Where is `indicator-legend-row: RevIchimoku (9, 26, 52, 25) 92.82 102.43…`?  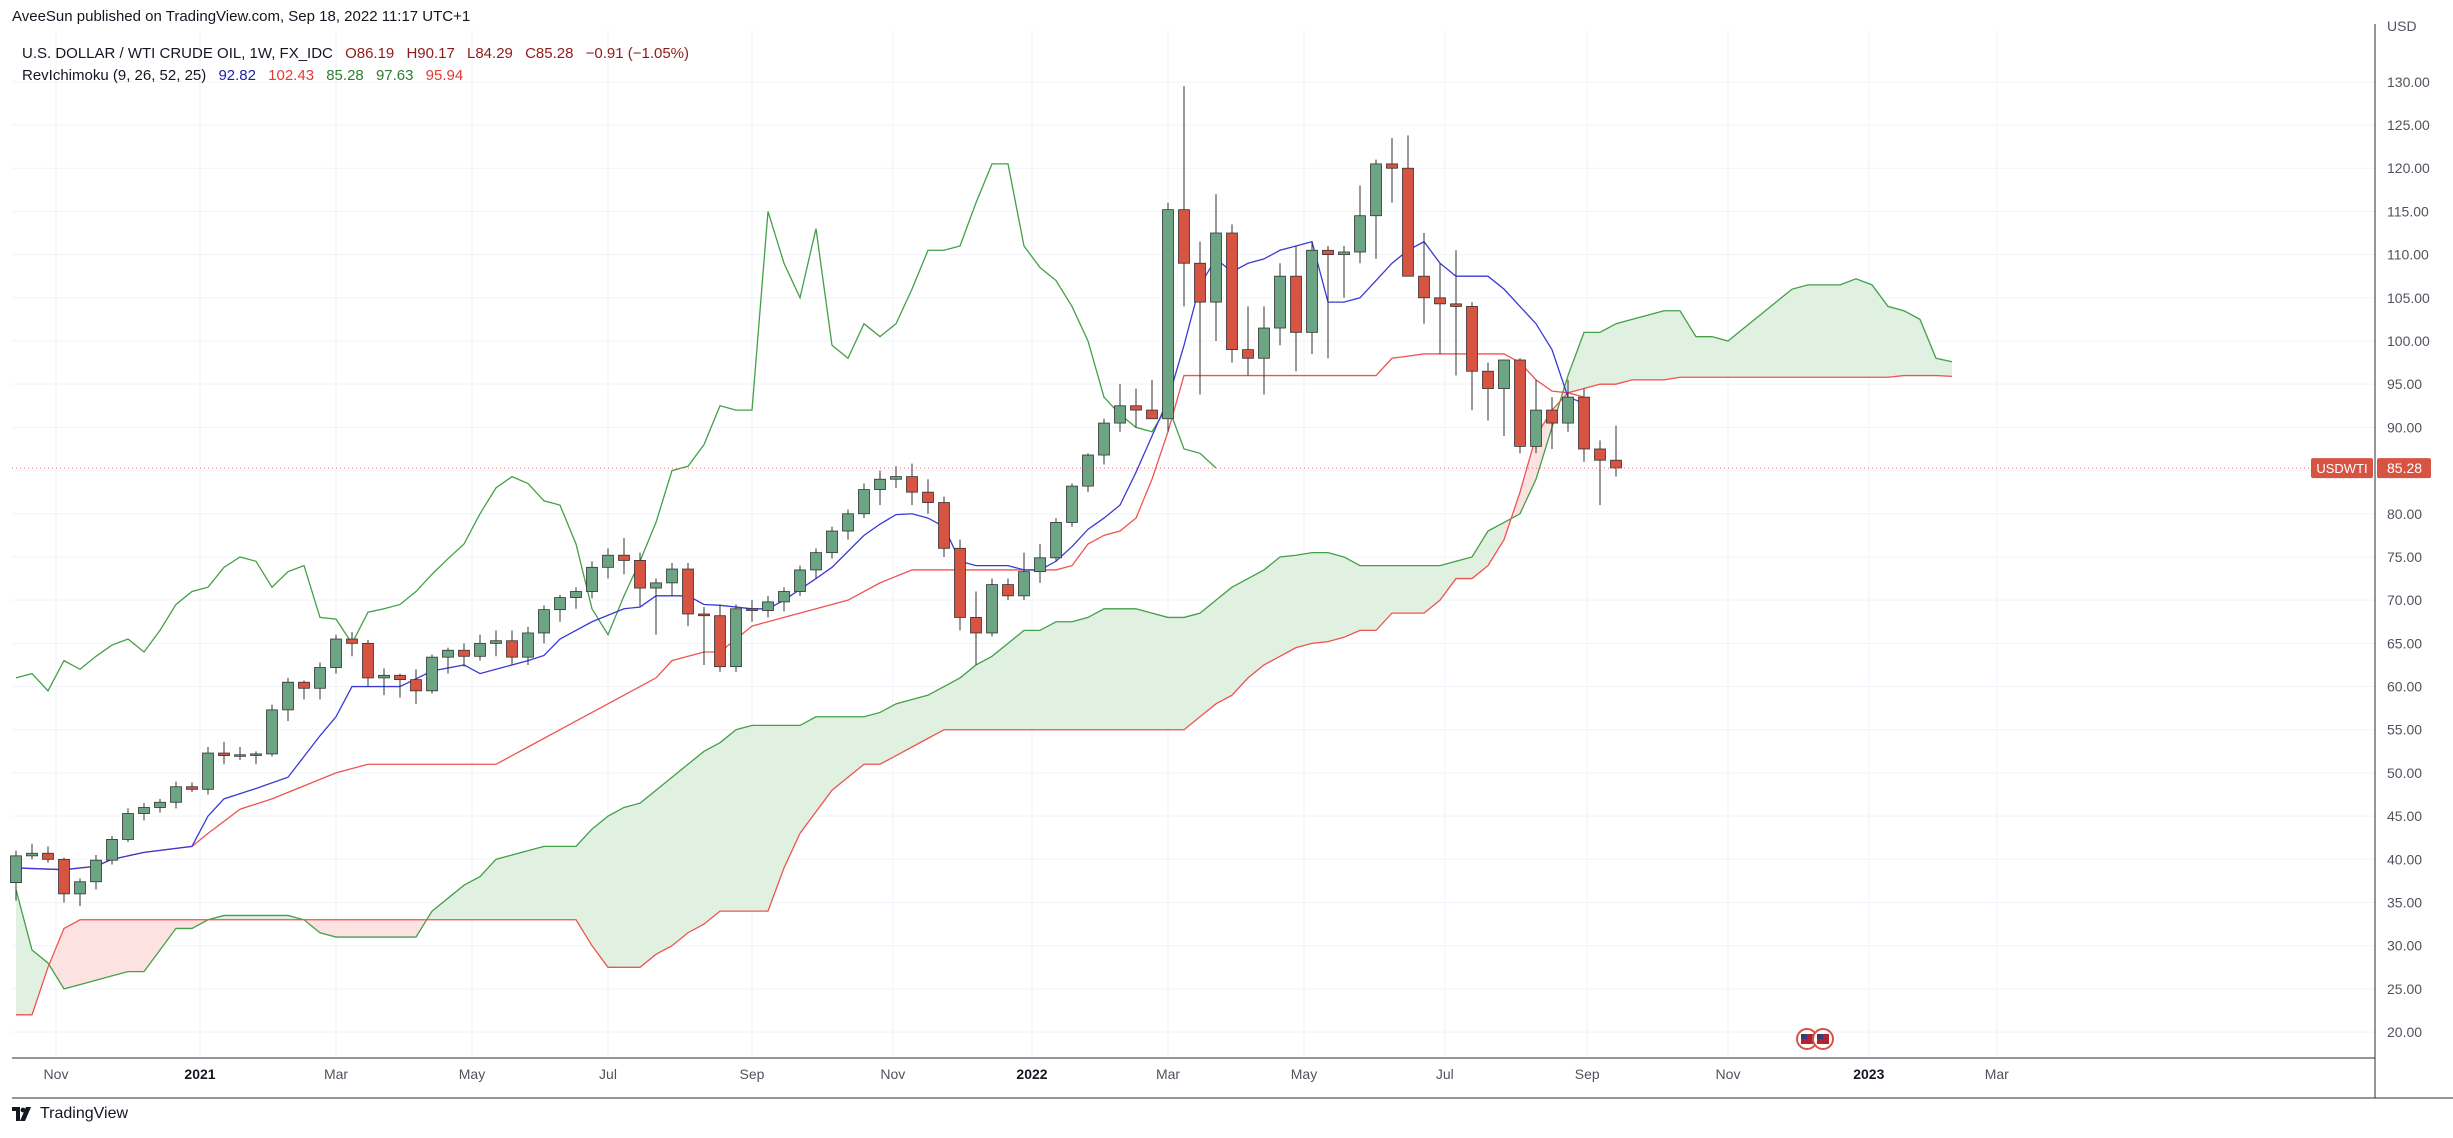 indicator-legend-row: RevIchimoku (9, 26, 52, 25) 92.82 102.43… is located at coordinates (355, 76).